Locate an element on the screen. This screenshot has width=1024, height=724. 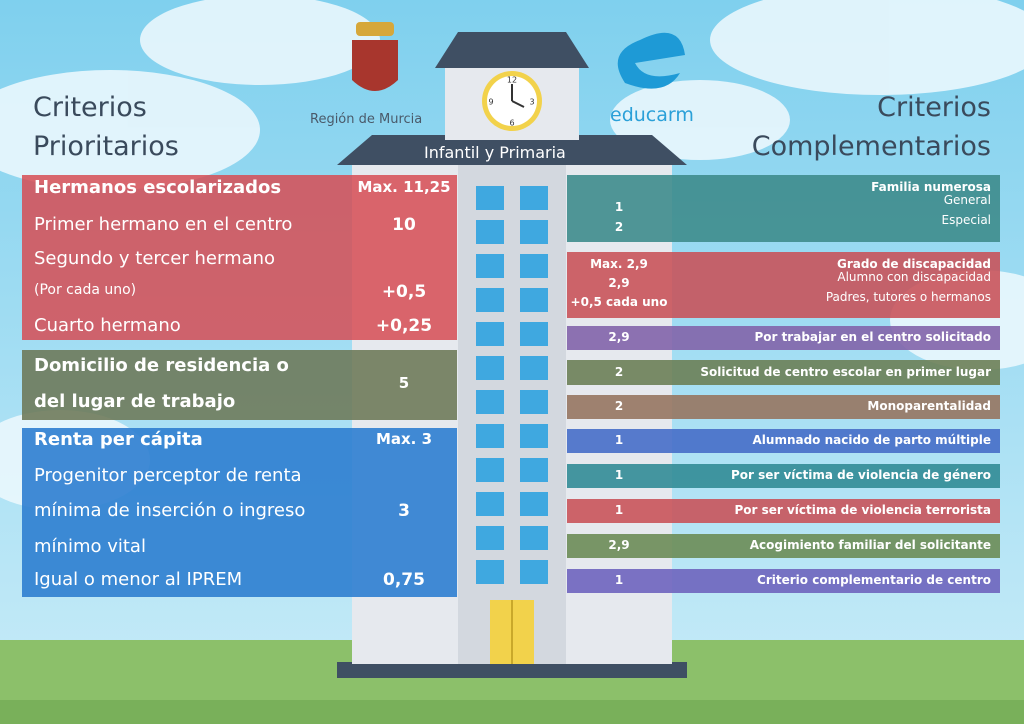
criteria-label: Igual o menor al IPREM is located at coordinates (138, 579).